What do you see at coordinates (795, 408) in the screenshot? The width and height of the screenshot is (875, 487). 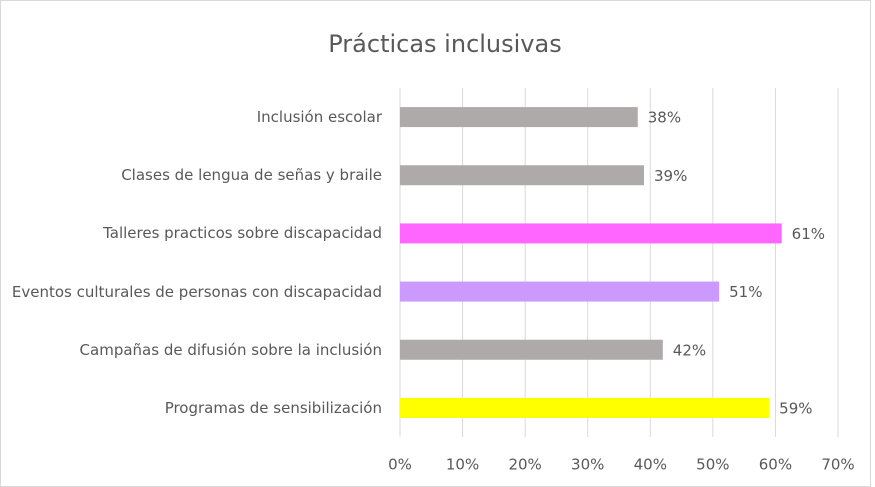 I see `data-label: 59%` at bounding box center [795, 408].